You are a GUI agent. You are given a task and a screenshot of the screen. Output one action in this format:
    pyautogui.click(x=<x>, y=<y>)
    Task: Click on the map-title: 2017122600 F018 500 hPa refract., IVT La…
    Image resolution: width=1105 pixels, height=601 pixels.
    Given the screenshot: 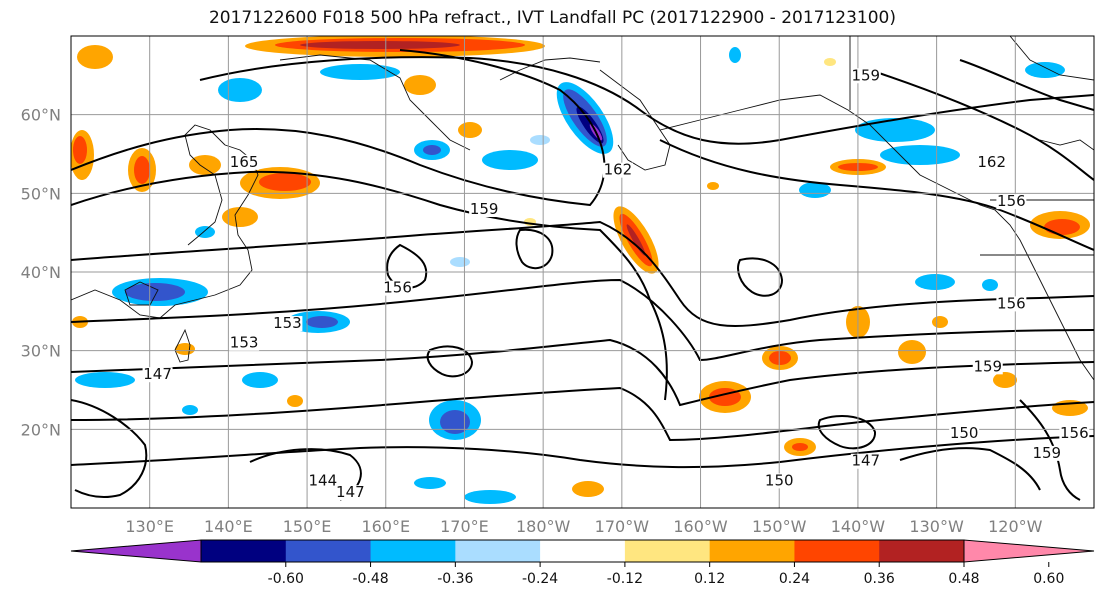 What is the action you would take?
    pyautogui.click(x=552, y=18)
    